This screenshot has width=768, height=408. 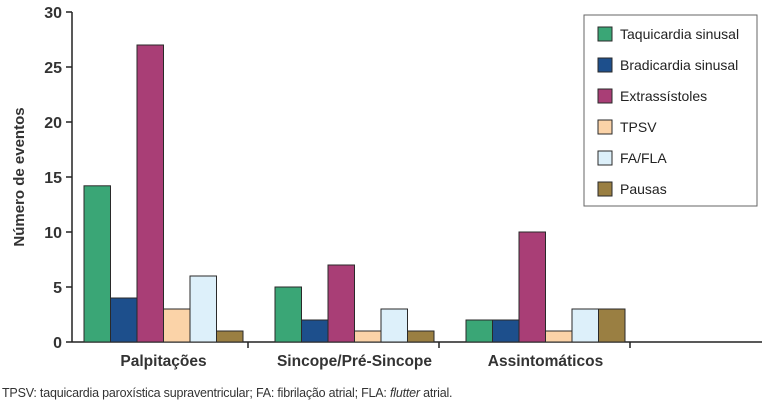 What do you see at coordinates (53, 233) in the screenshot?
I see `y-tick-label: 10` at bounding box center [53, 233].